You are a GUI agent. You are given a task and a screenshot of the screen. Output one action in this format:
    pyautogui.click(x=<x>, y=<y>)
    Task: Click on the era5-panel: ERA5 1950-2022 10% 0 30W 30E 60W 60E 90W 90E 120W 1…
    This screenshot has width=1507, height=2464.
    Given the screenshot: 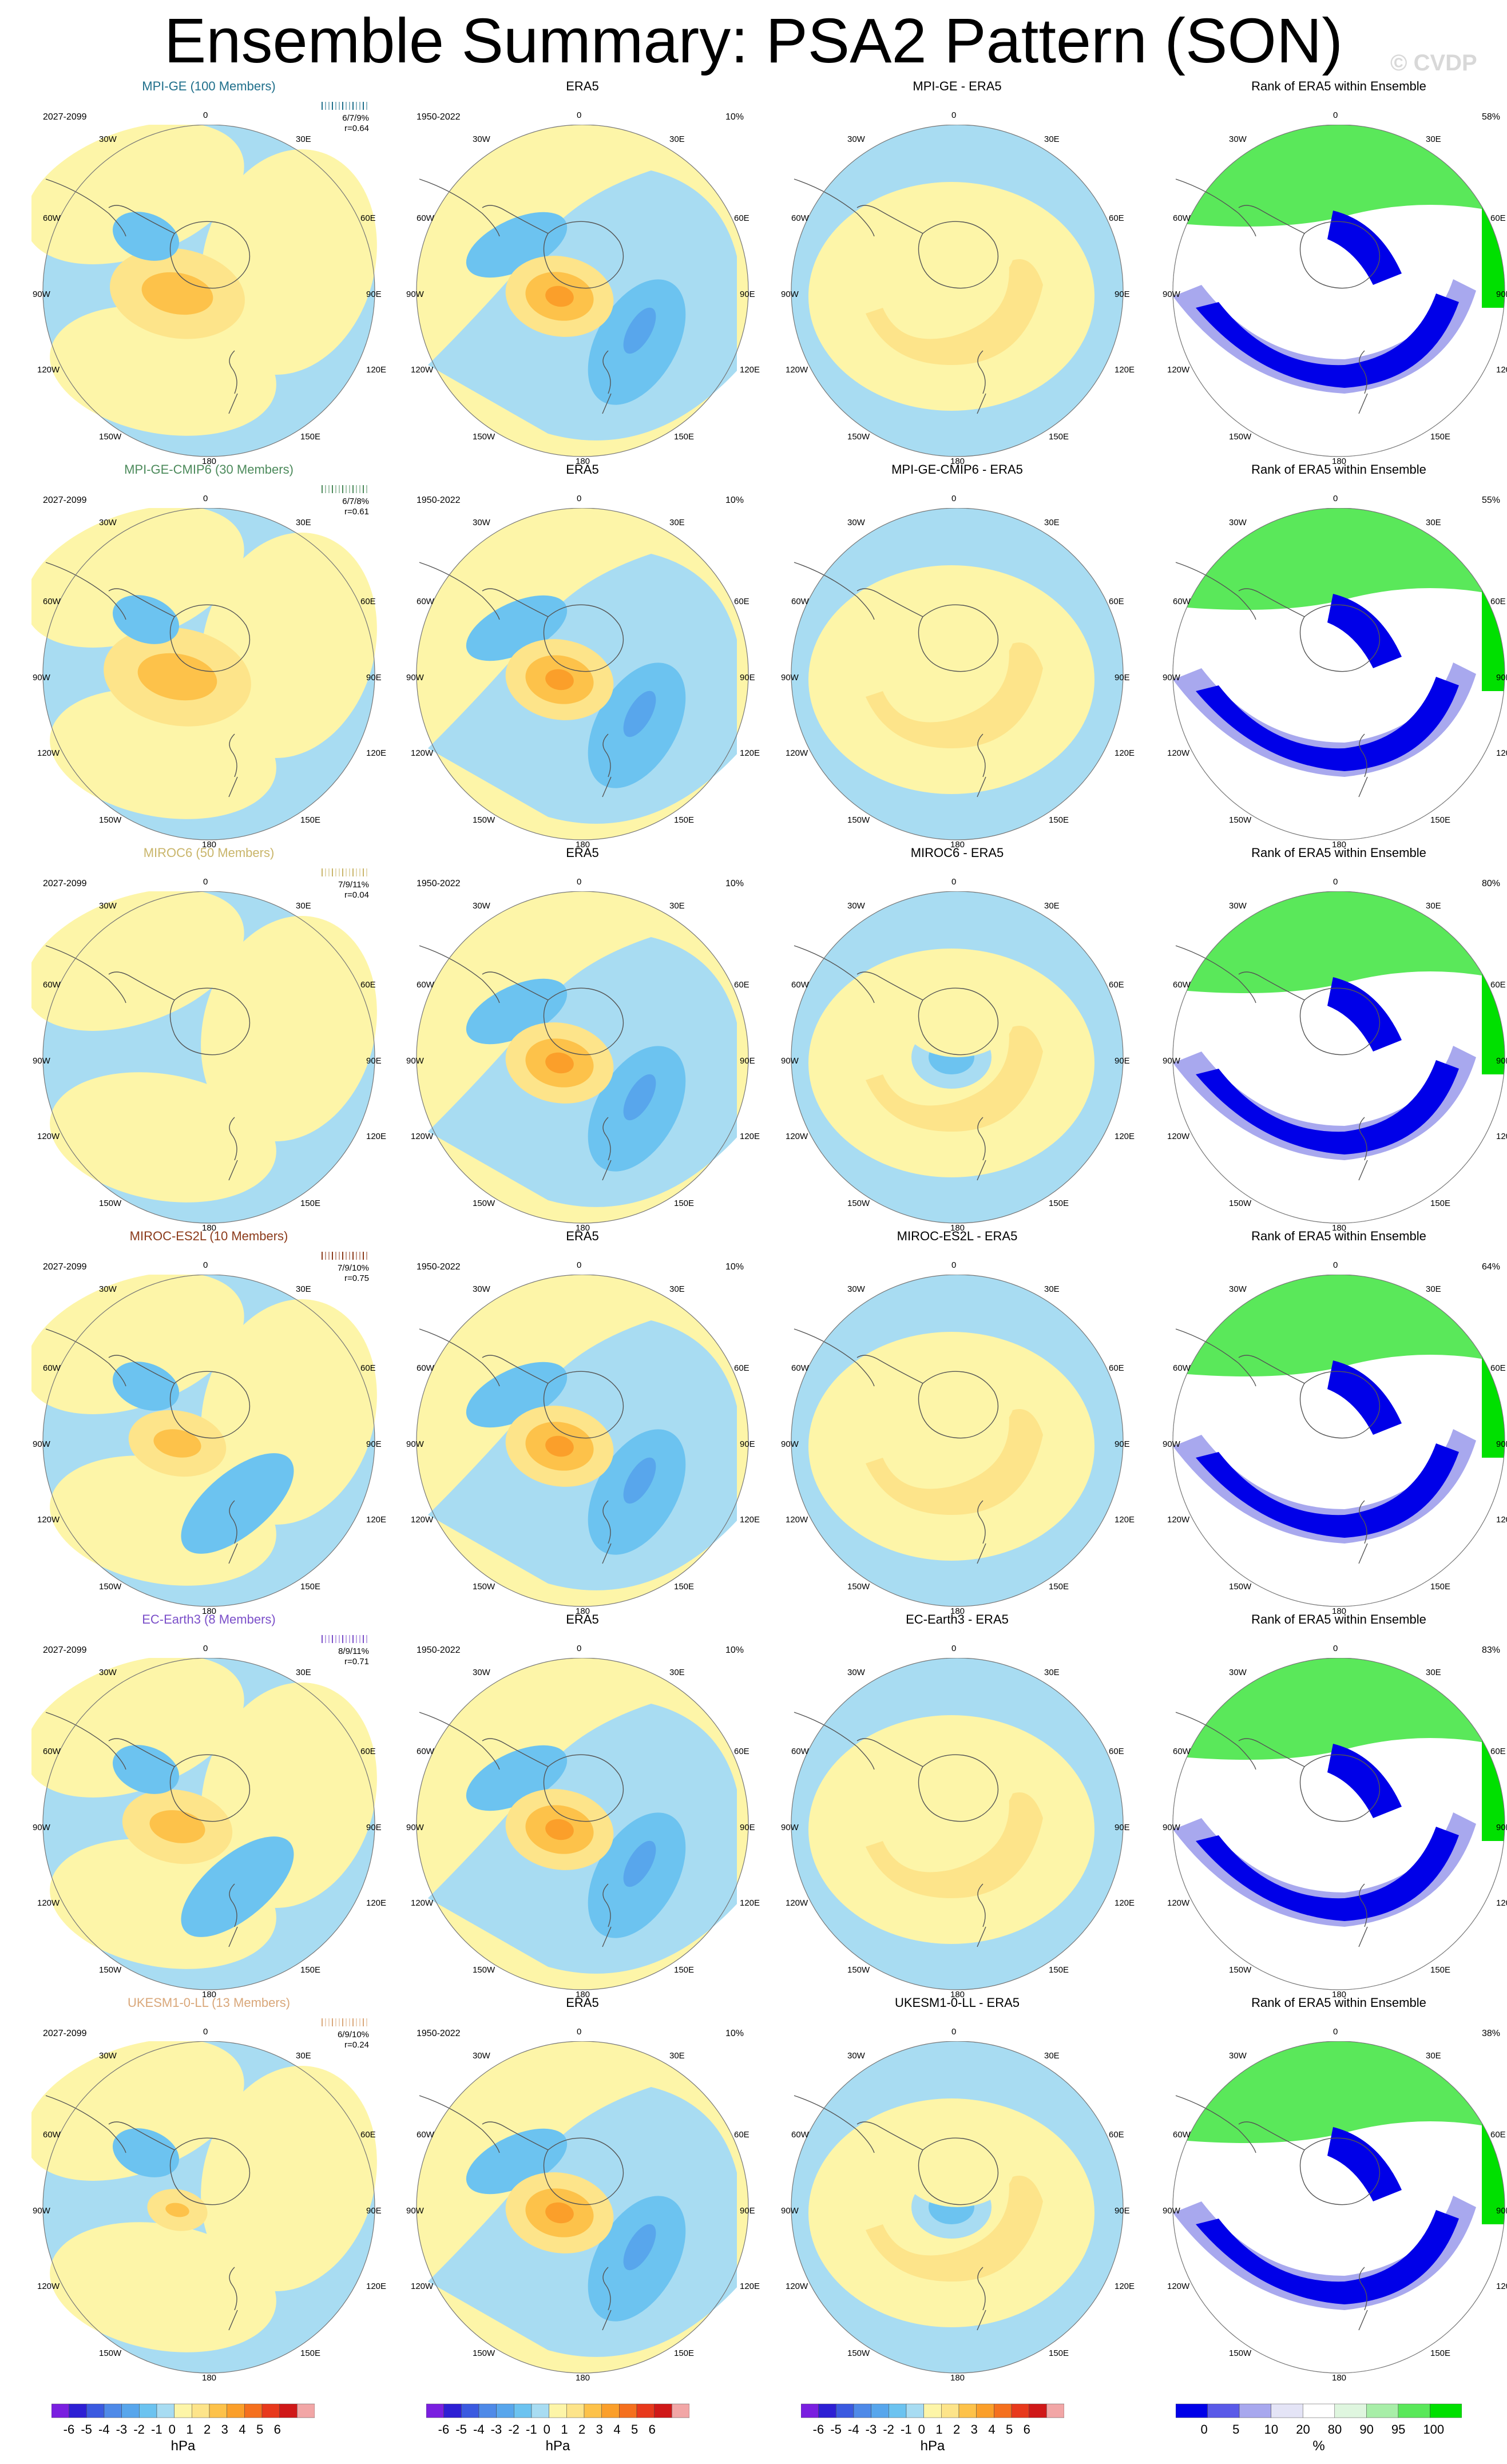 What is the action you would take?
    pyautogui.click(x=582, y=272)
    